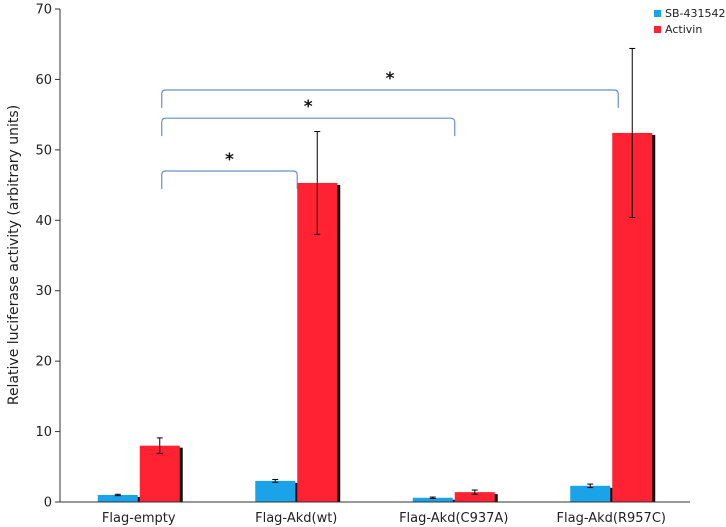  I want to click on y-tick-label: 20, so click(43, 362).